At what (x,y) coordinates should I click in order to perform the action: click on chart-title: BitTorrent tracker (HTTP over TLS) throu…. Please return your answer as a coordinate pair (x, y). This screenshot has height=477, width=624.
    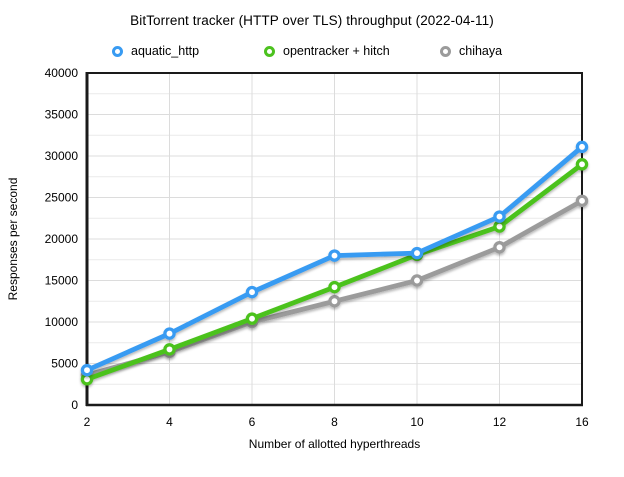
    Looking at the image, I should click on (312, 20).